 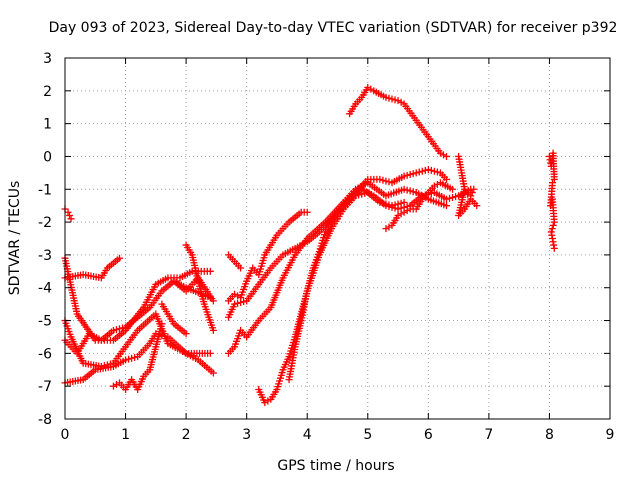 What do you see at coordinates (246, 435) in the screenshot?
I see `x-tick-label: 3` at bounding box center [246, 435].